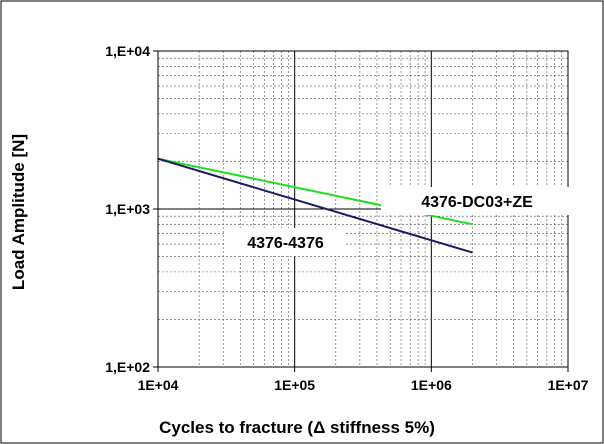 The height and width of the screenshot is (444, 604). I want to click on x-tick-label: 1E+05, so click(294, 385).